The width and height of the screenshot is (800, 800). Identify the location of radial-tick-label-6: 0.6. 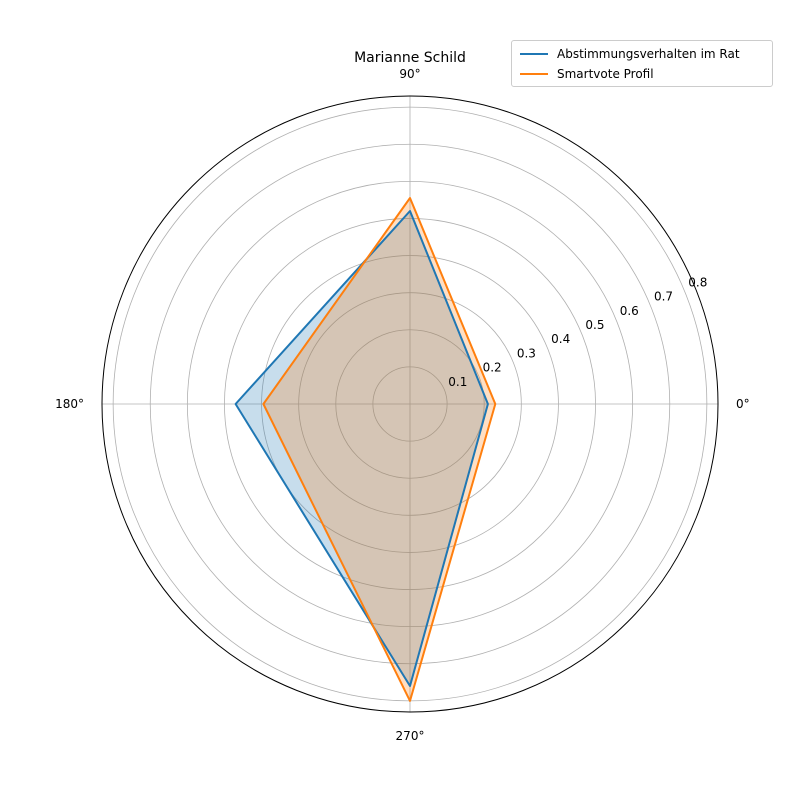
(629, 311).